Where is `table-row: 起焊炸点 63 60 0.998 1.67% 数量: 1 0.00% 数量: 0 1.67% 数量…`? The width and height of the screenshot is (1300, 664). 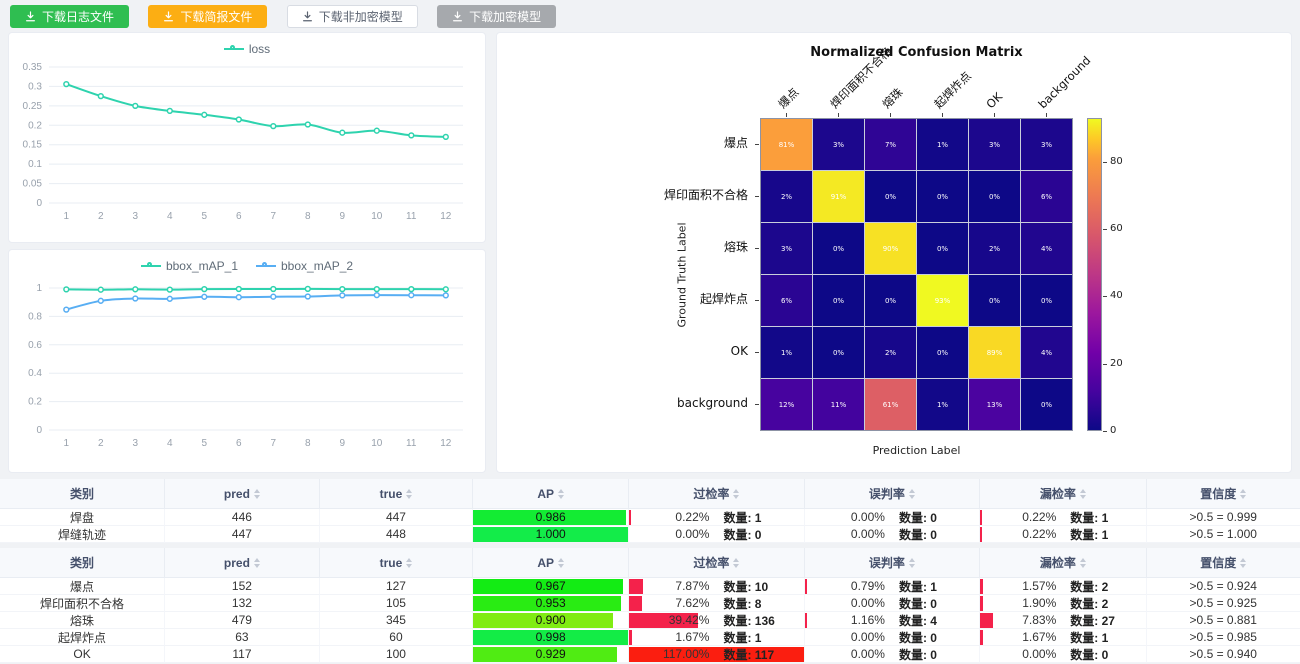
table-row: 起焊炸点 63 60 0.998 1.67% 数量: 1 0.00% 数量: 0 1.67% 数量… is located at coordinates (650, 637).